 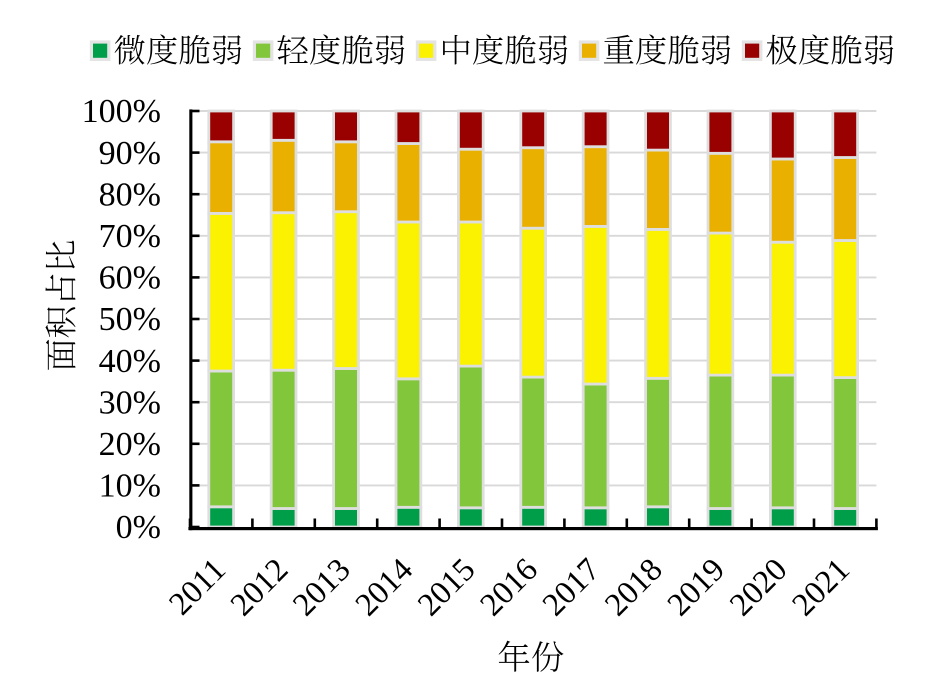 I want to click on svg-text: 0%, so click(x=138, y=527).